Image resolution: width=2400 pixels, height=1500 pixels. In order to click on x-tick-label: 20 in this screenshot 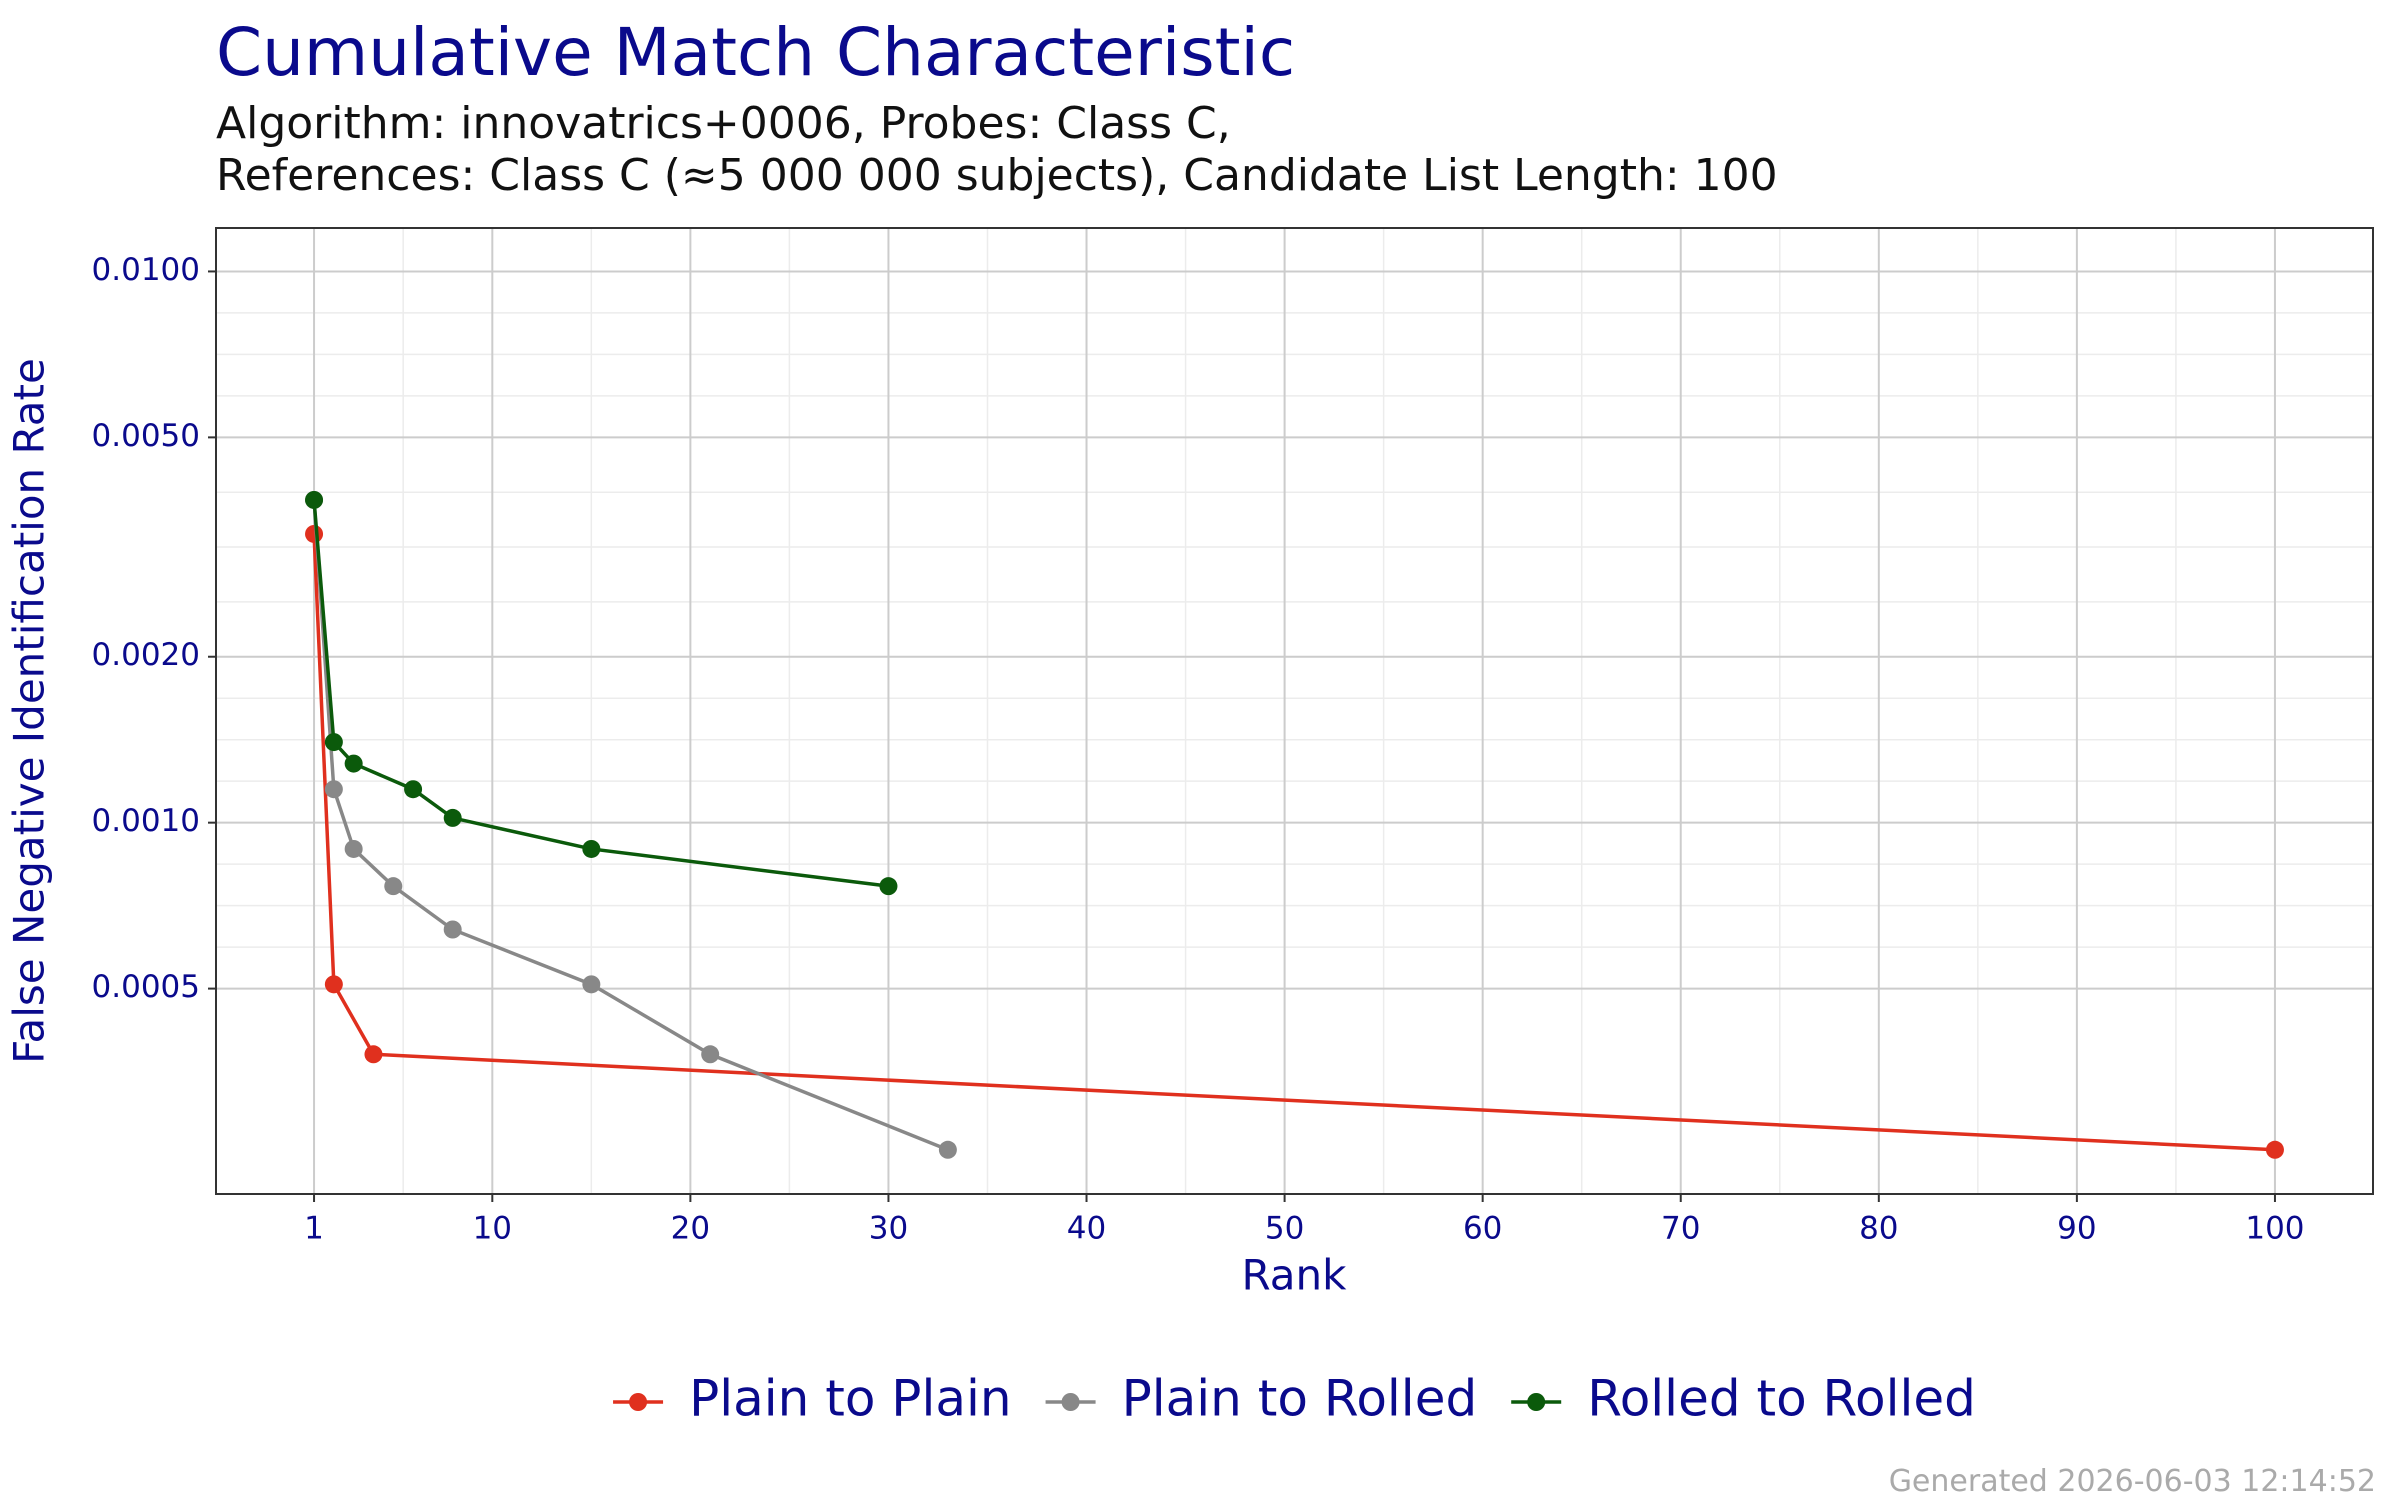, I will do `click(690, 1229)`.